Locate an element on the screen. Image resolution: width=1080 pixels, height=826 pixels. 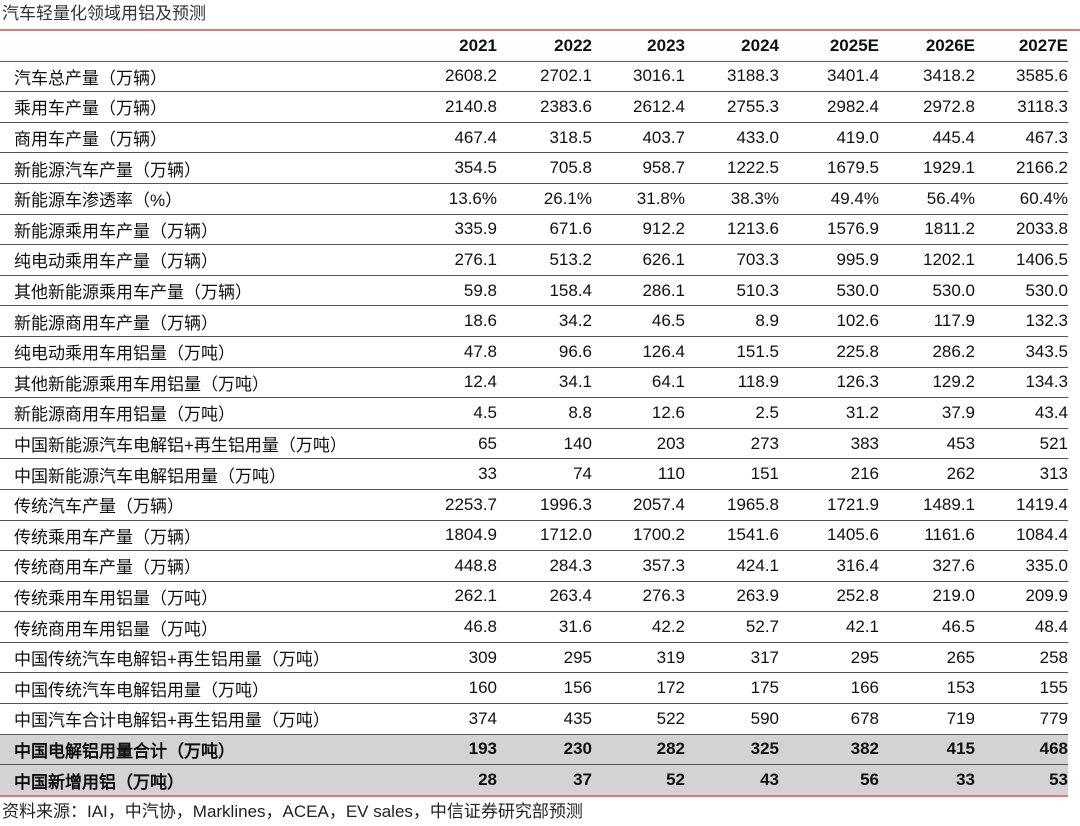
value-cell: 38.3% is located at coordinates (732, 199).